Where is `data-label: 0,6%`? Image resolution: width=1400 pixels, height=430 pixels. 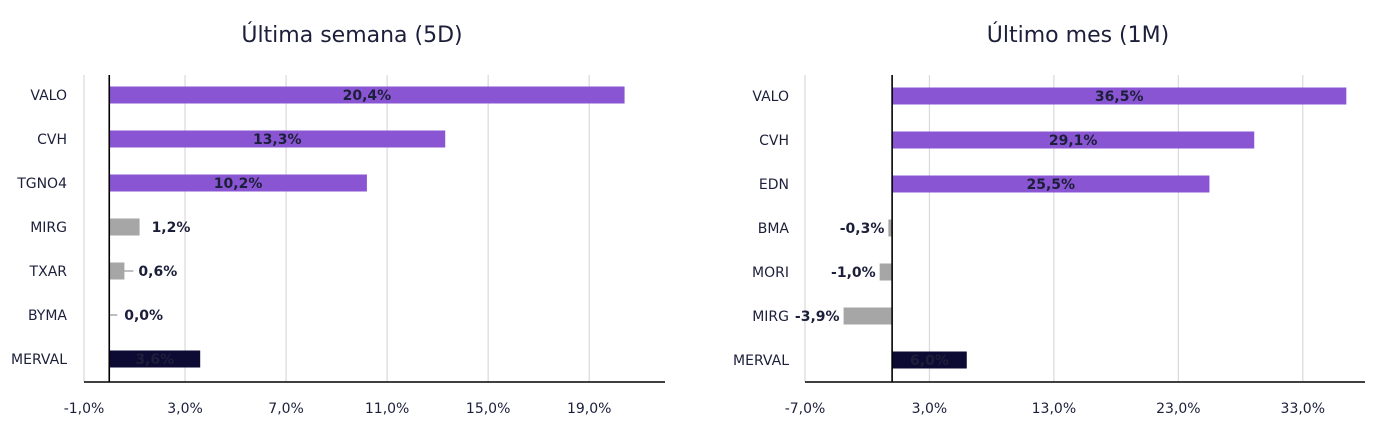 data-label: 0,6% is located at coordinates (157, 272).